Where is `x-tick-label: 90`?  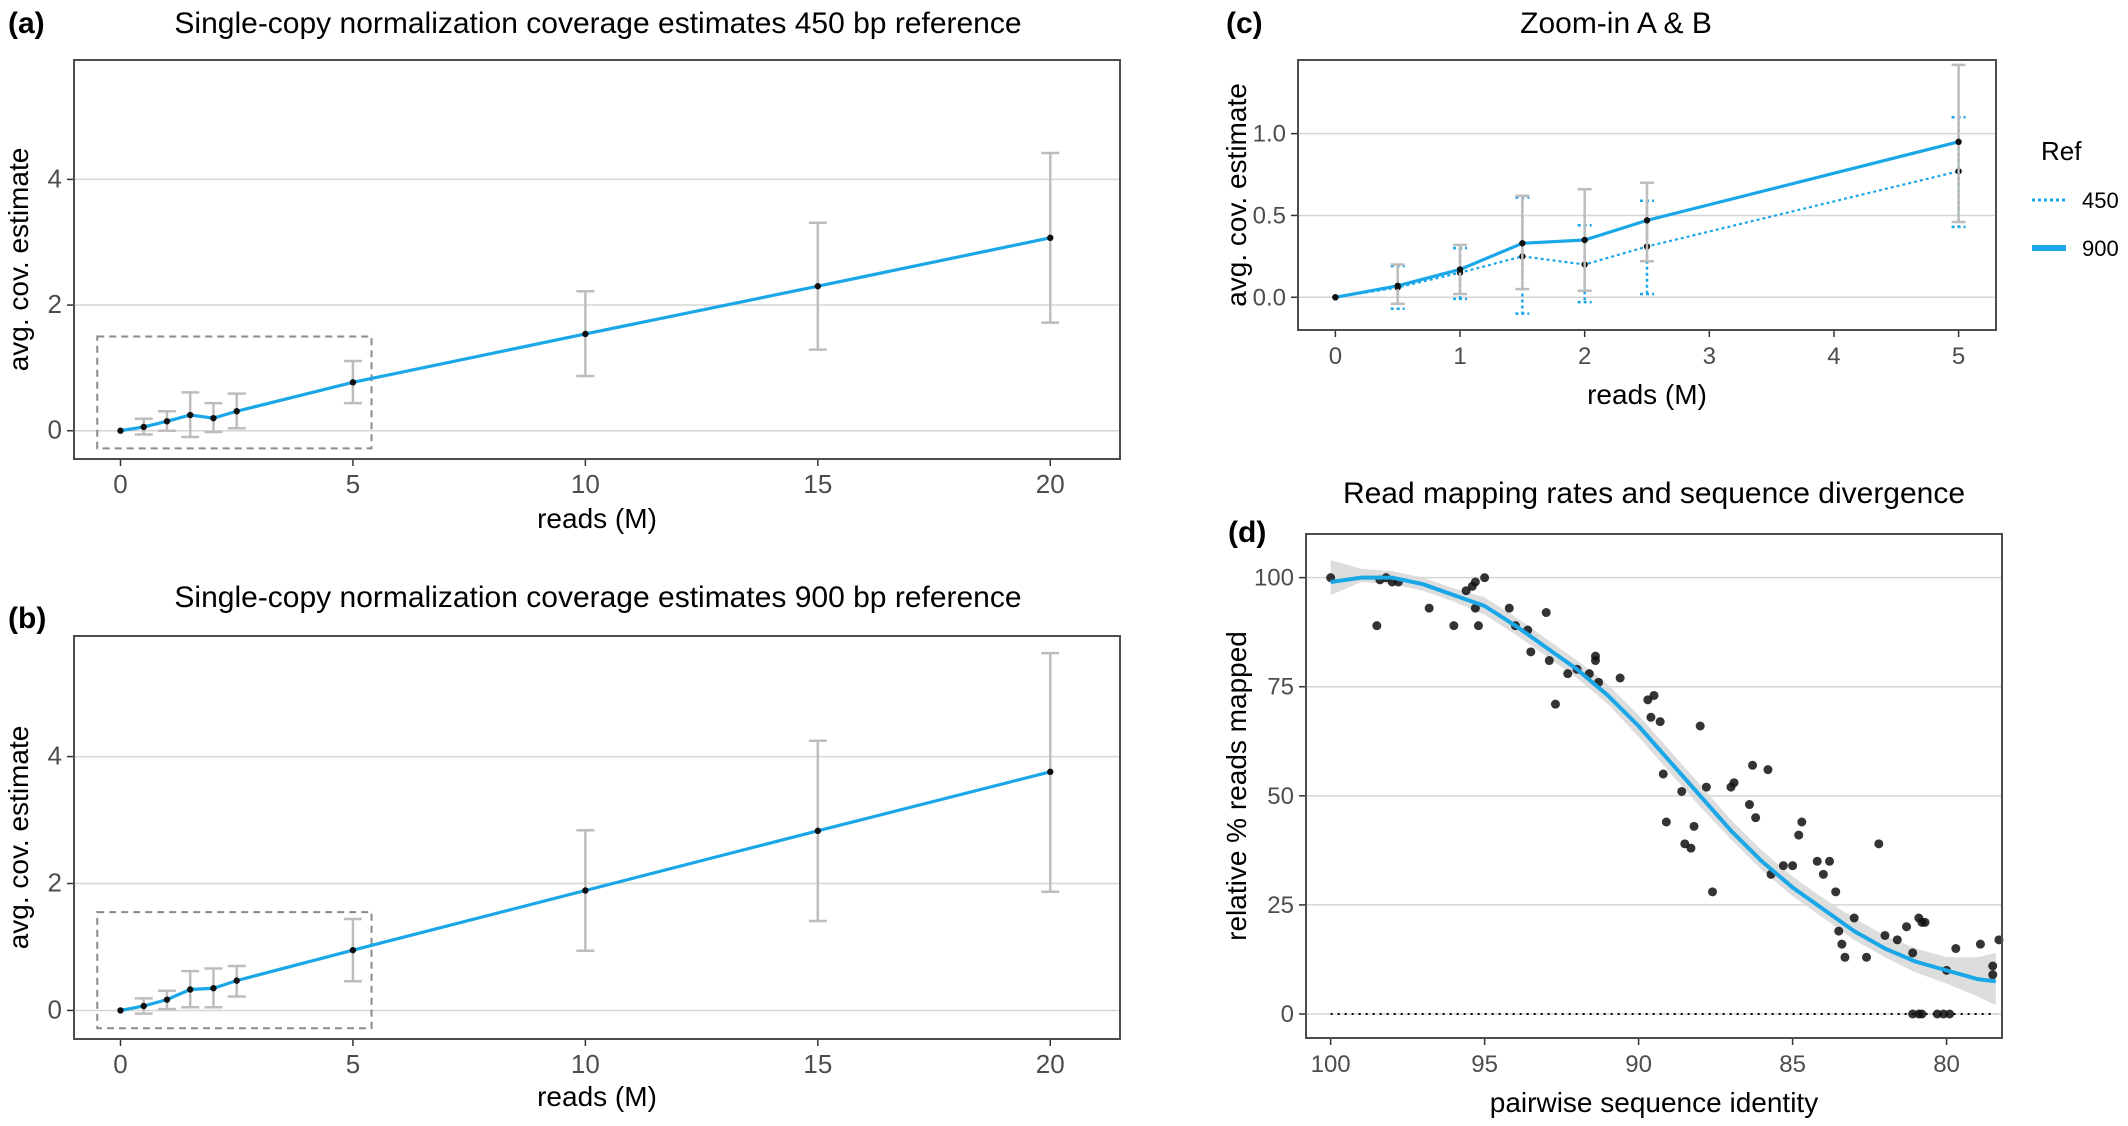
x-tick-label: 90 is located at coordinates (1638, 1064).